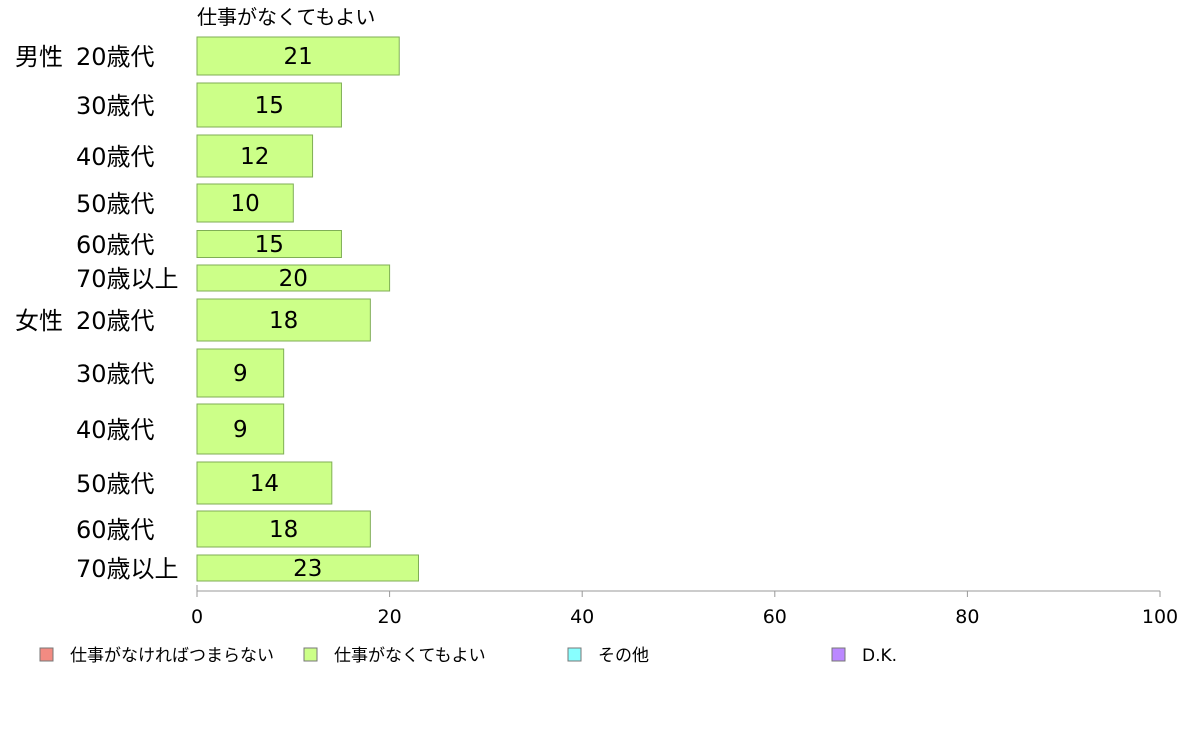  Describe the element at coordinates (286, 17) in the screenshot. I see `series-title: 仕事がなくてもよい` at that location.